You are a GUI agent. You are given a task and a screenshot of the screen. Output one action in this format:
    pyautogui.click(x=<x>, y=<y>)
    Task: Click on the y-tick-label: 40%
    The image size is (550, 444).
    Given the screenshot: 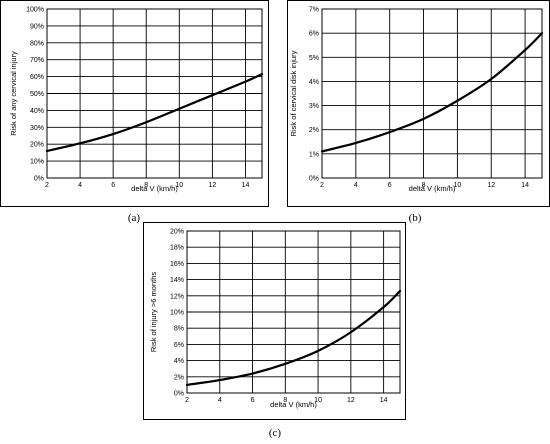 What is the action you would take?
    pyautogui.click(x=37, y=111)
    